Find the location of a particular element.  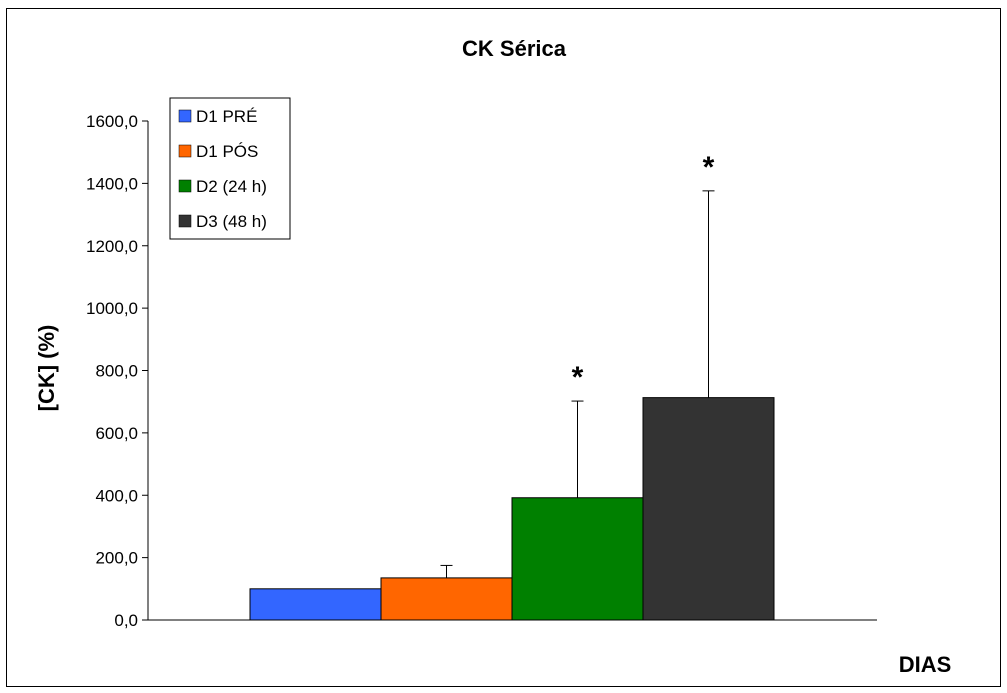

legend: D1 PRÉ D1 PÓS D2 (24 h) D3 (48 h) is located at coordinates (230, 168).